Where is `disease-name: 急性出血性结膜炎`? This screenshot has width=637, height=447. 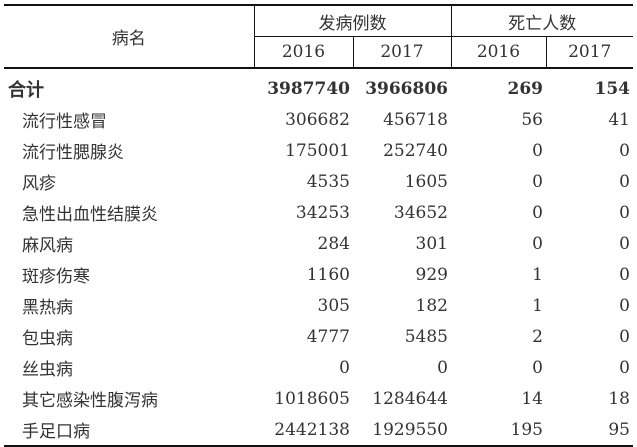
disease-name: 急性出血性结膜炎 is located at coordinates (90, 215).